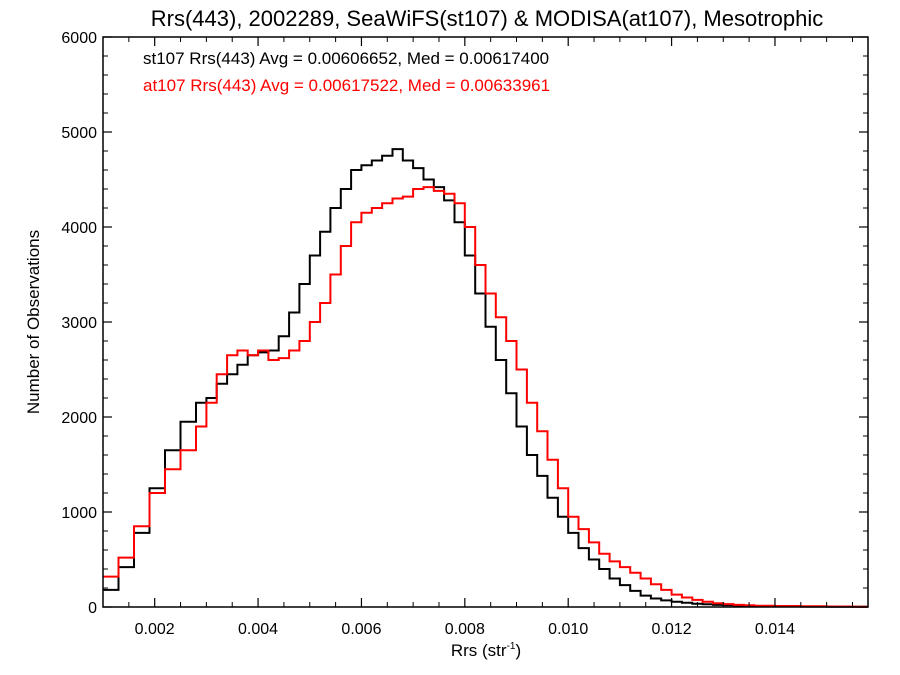 This screenshot has width=900, height=675. Describe the element at coordinates (92, 608) in the screenshot. I see `y-tick-label-0: 0` at that location.